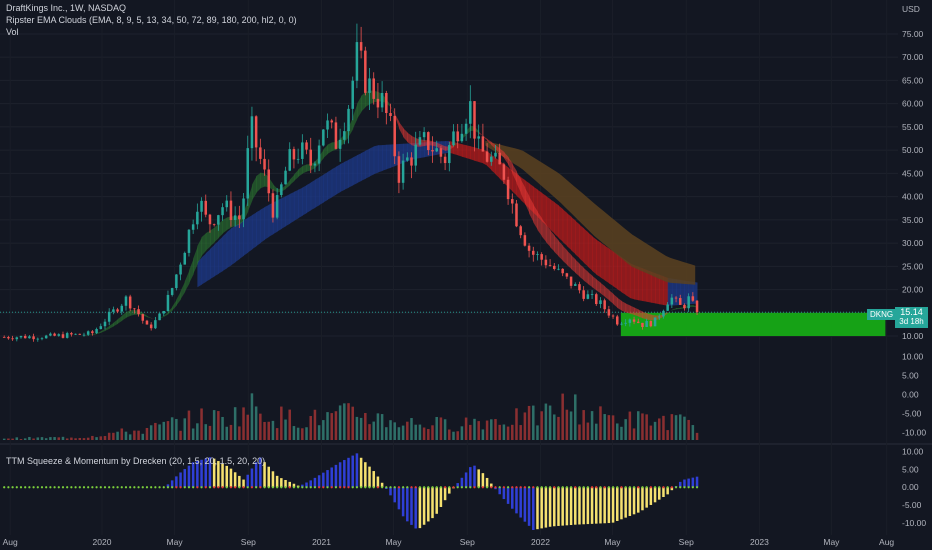 This screenshot has height=550, width=932. I want to click on time-tick-label: May, so click(831, 542).